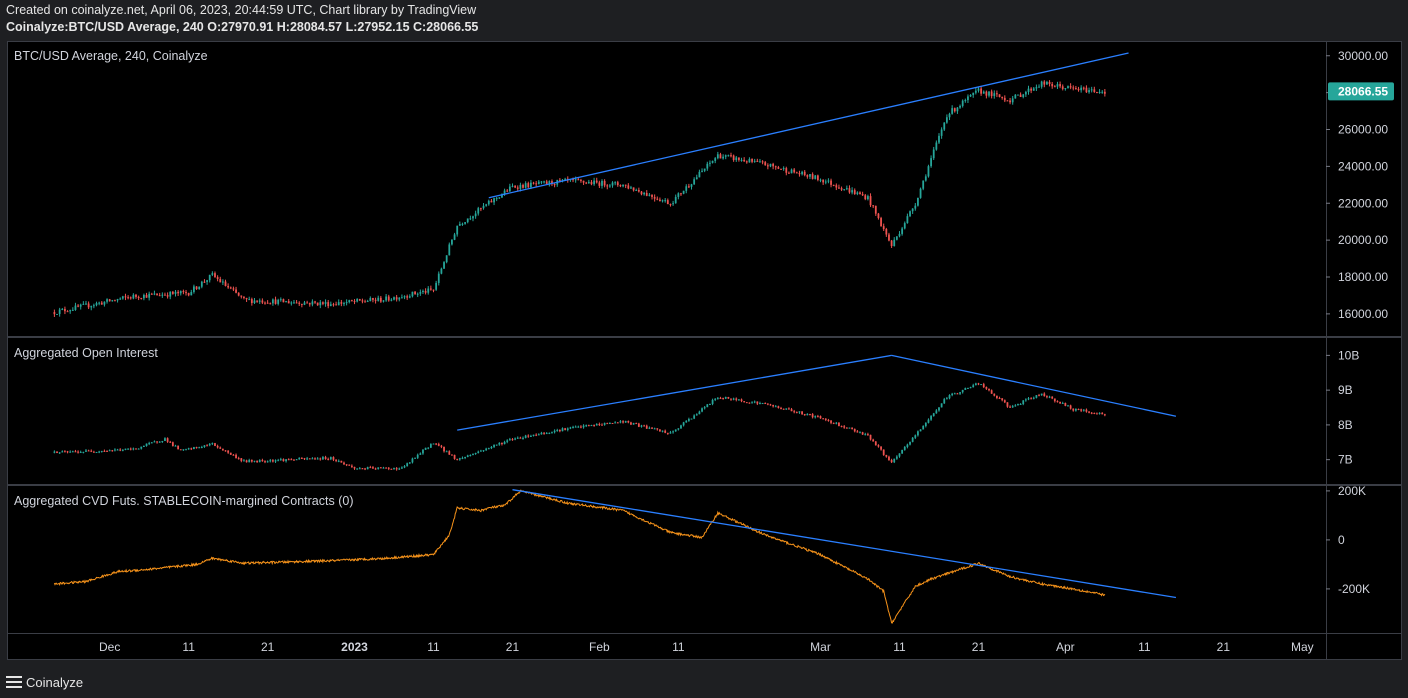  Describe the element at coordinates (820, 647) in the screenshot. I see `x-tick-label: Mar` at that location.